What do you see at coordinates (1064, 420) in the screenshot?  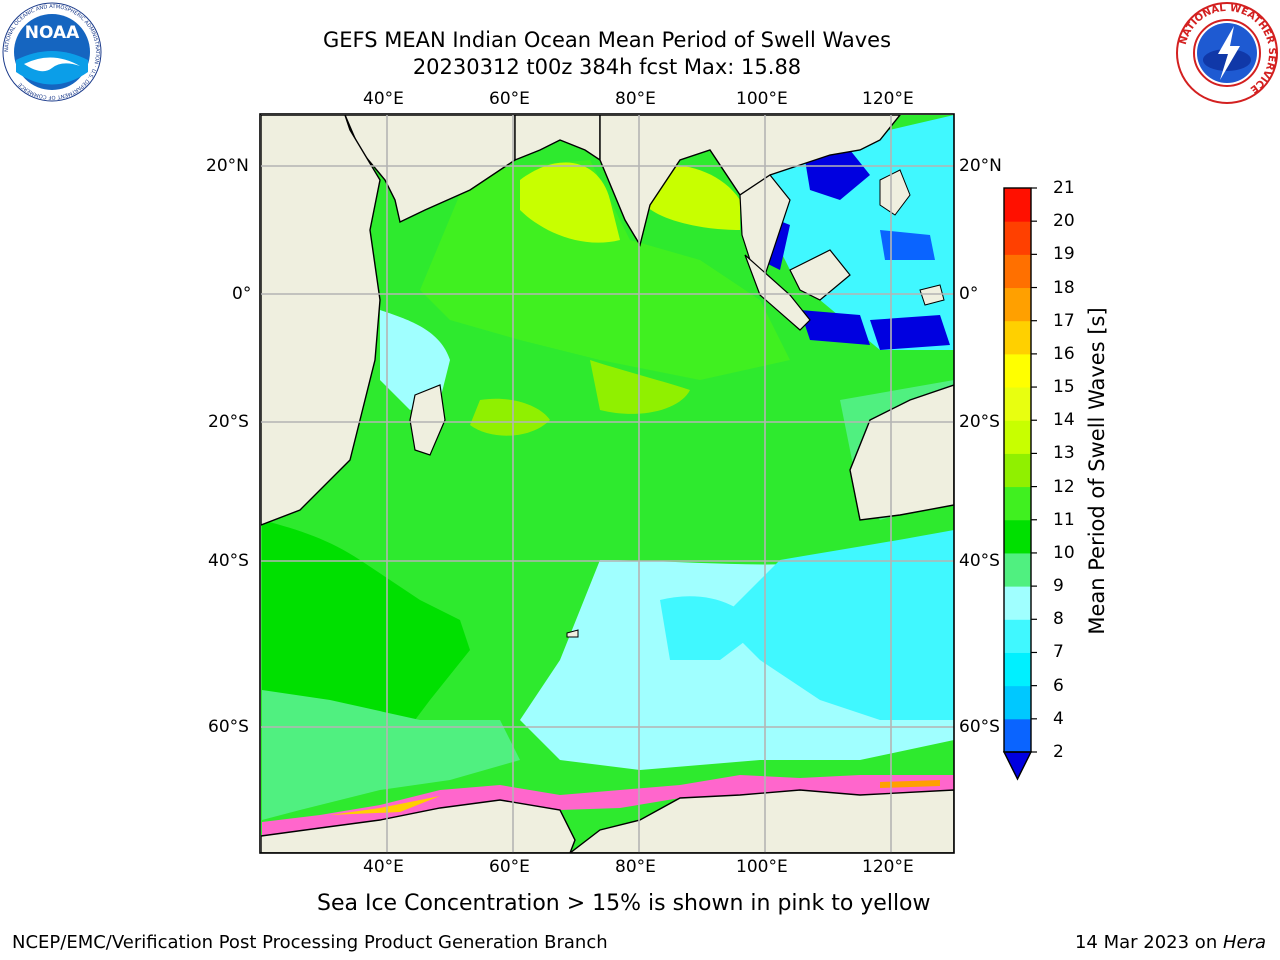 I see `colorbar-tick-label: 14` at bounding box center [1064, 420].